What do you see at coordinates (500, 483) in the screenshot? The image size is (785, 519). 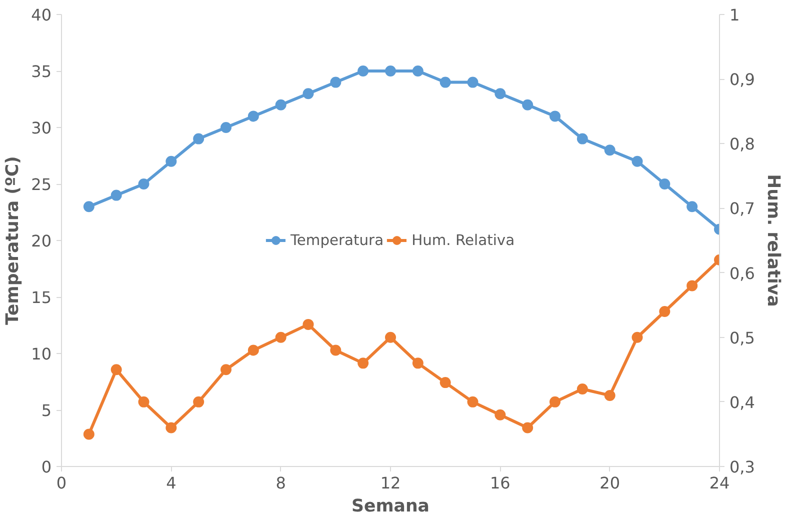 I see `x-tick-label: 16` at bounding box center [500, 483].